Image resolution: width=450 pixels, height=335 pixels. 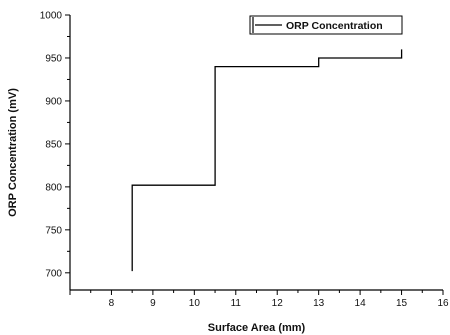 What do you see at coordinates (278, 303) in the screenshot?
I see `x-tick-label: 12` at bounding box center [278, 303].